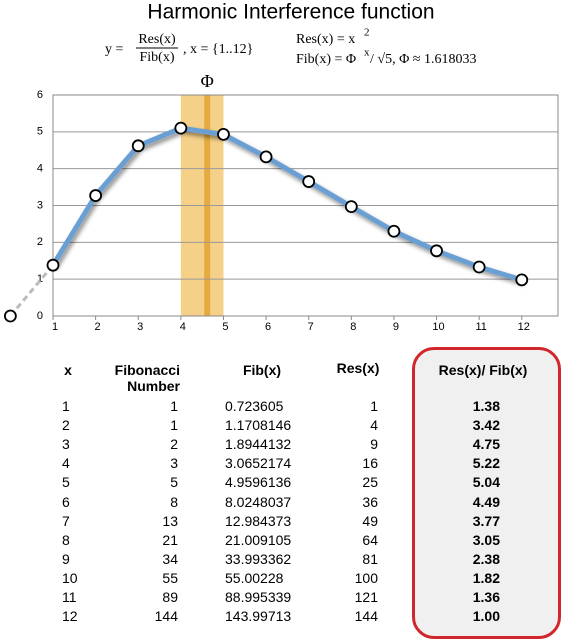 The image size is (564, 640). I want to click on formula: Fib(x) = Φ, so click(326, 59).